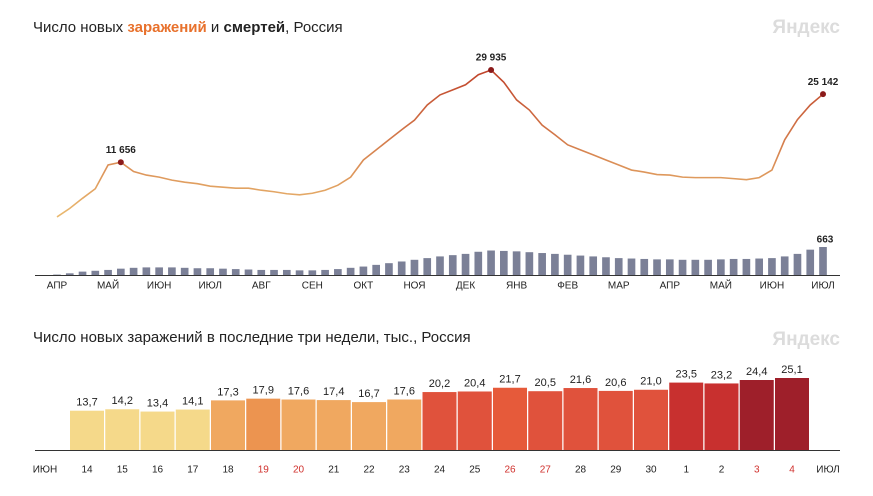 Image resolution: width=873 pixels, height=496 pixels. I want to click on x-tick-label: 30, so click(651, 470).